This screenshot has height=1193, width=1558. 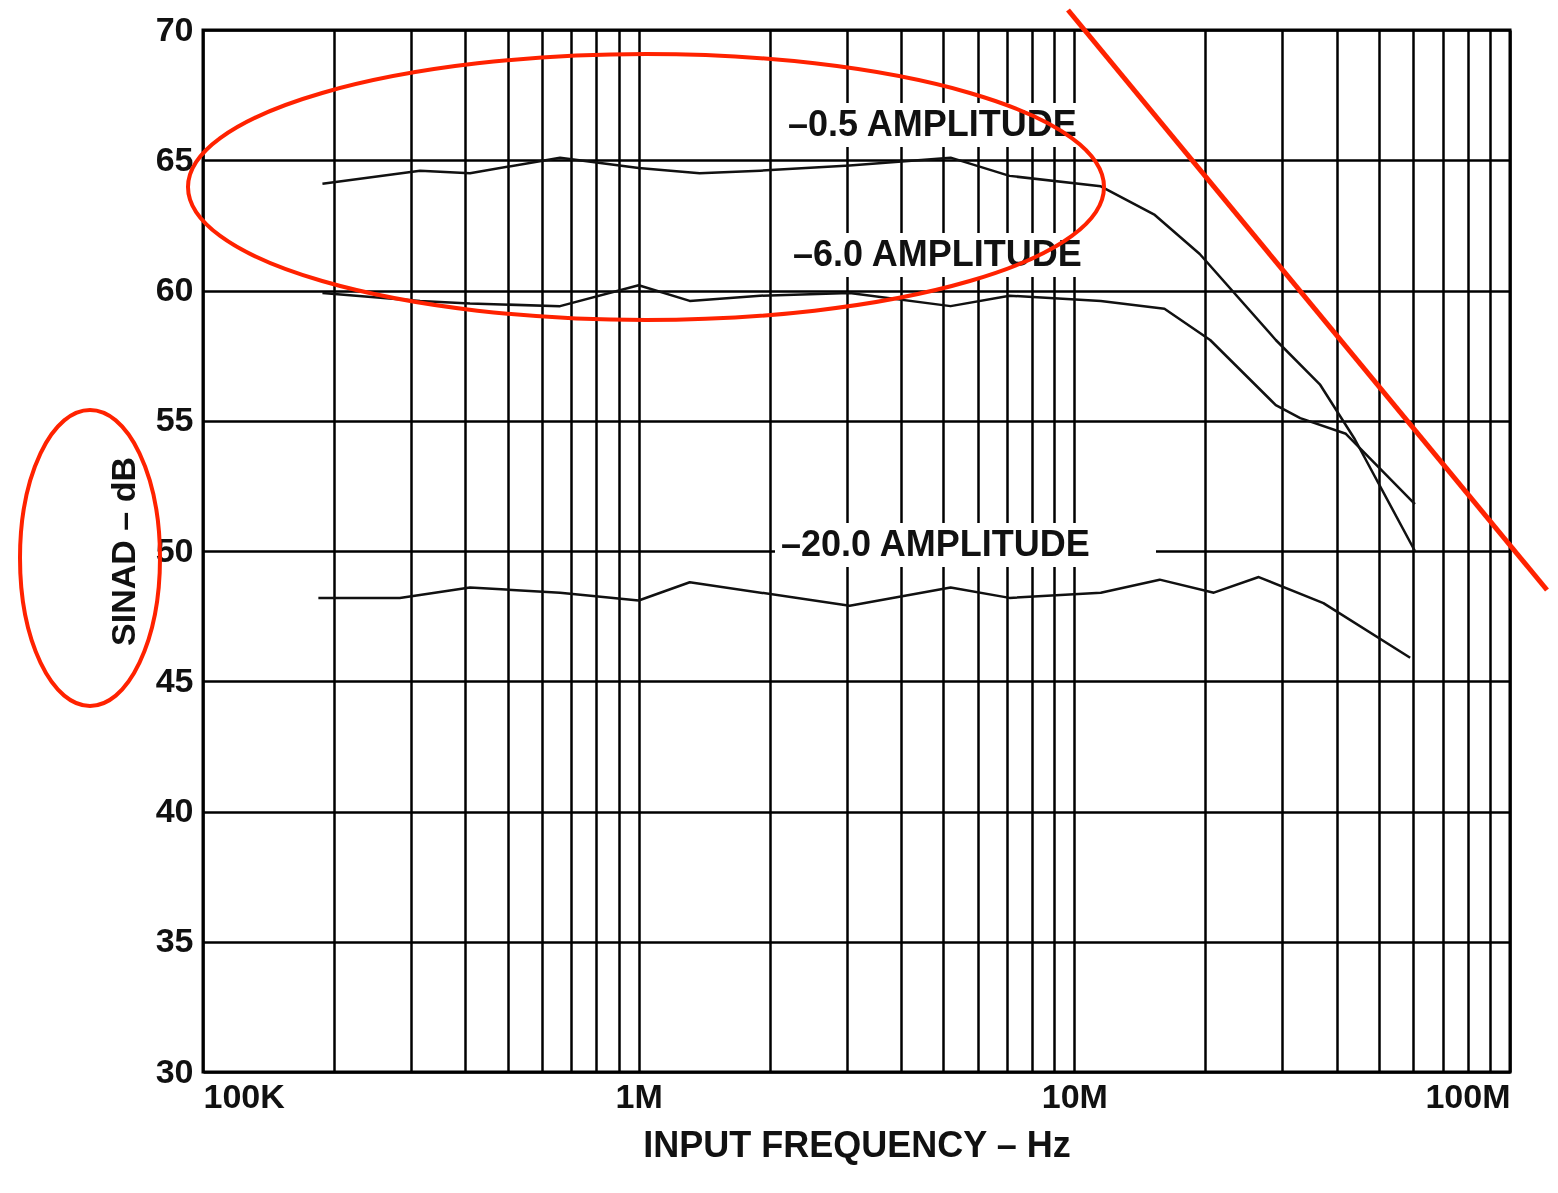 I want to click on x-tick-label: 10M, so click(x=1074, y=1095).